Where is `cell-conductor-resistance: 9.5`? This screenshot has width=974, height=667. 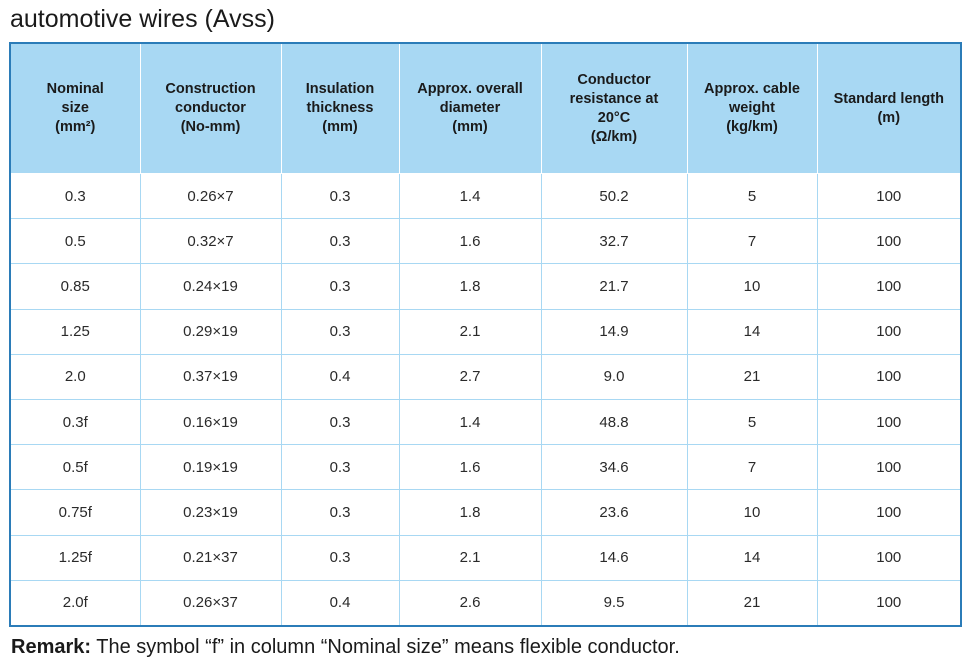 cell-conductor-resistance: 9.5 is located at coordinates (614, 602).